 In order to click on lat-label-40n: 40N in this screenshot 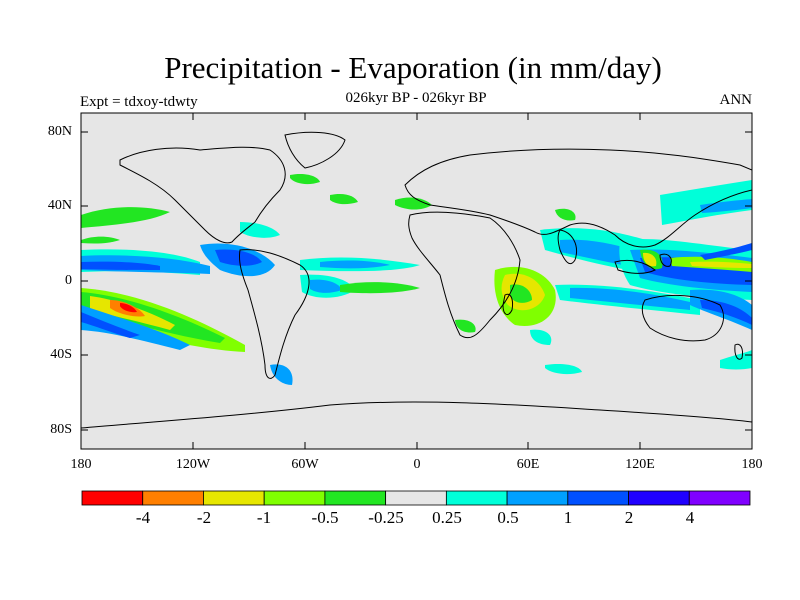, I will do `click(59, 205)`.